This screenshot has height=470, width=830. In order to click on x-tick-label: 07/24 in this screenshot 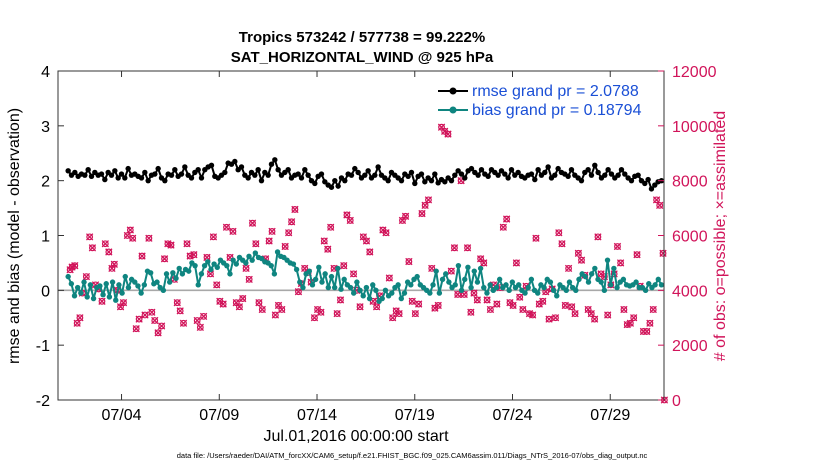, I will do `click(512, 415)`.